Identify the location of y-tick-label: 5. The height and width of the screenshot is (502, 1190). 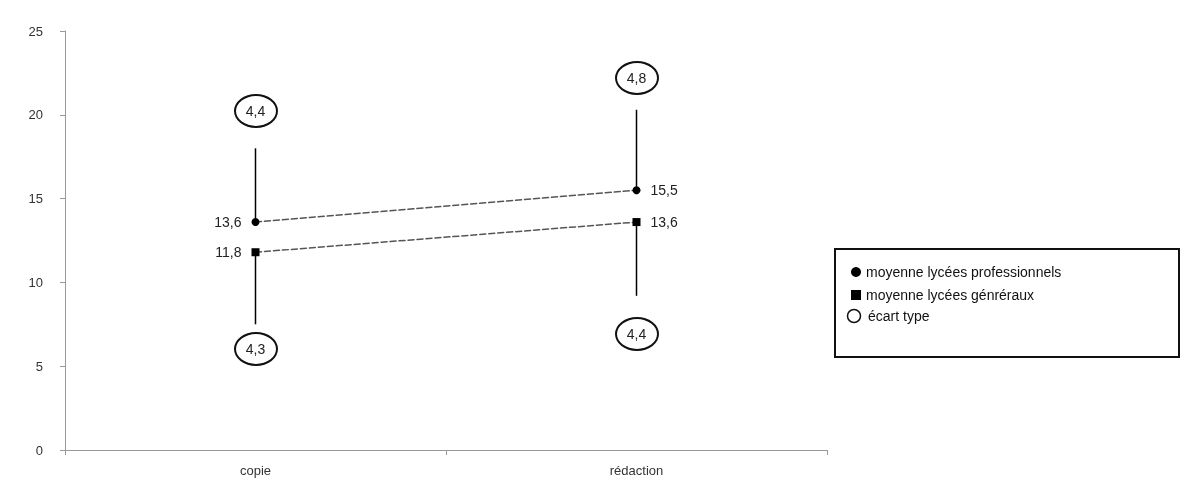
(39, 366).